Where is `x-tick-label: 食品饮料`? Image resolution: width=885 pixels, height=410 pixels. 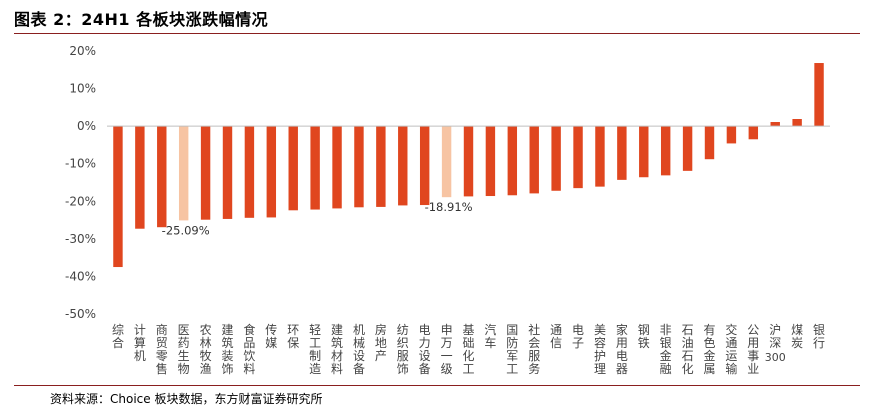
x-tick-label: 食品饮料 is located at coordinates (249, 349).